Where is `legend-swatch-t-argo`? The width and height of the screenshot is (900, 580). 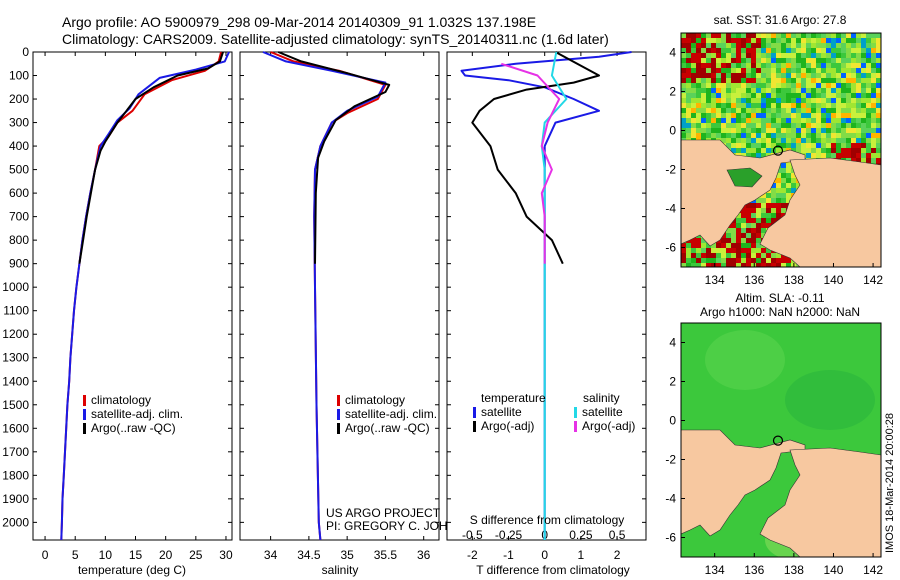
legend-swatch-t-argo is located at coordinates (474, 426).